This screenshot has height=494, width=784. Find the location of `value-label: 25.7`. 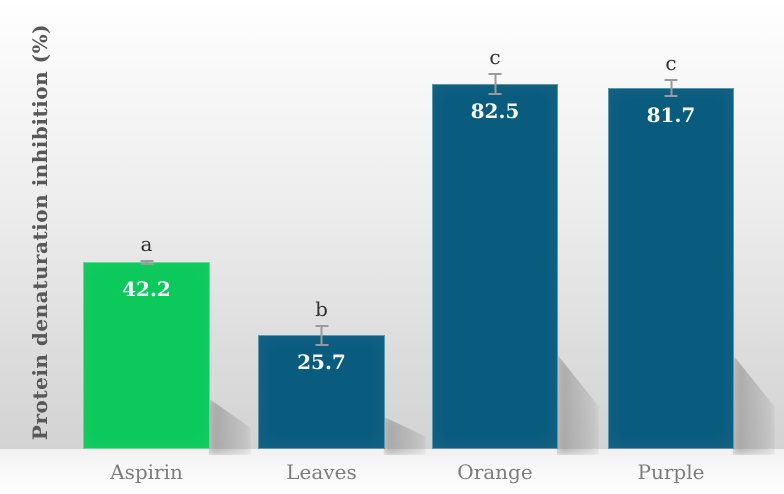

value-label: 25.7 is located at coordinates (321, 362).